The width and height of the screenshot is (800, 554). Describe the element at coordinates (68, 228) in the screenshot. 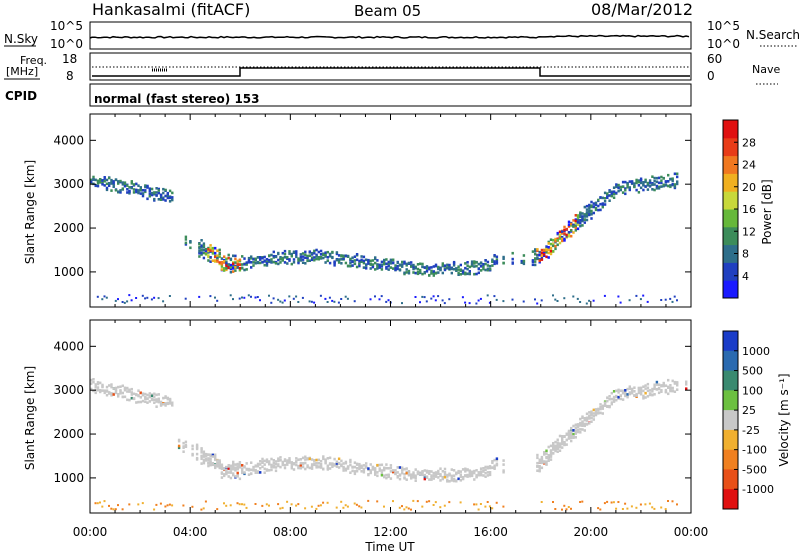

I see `y-tick-label: 2000` at that location.